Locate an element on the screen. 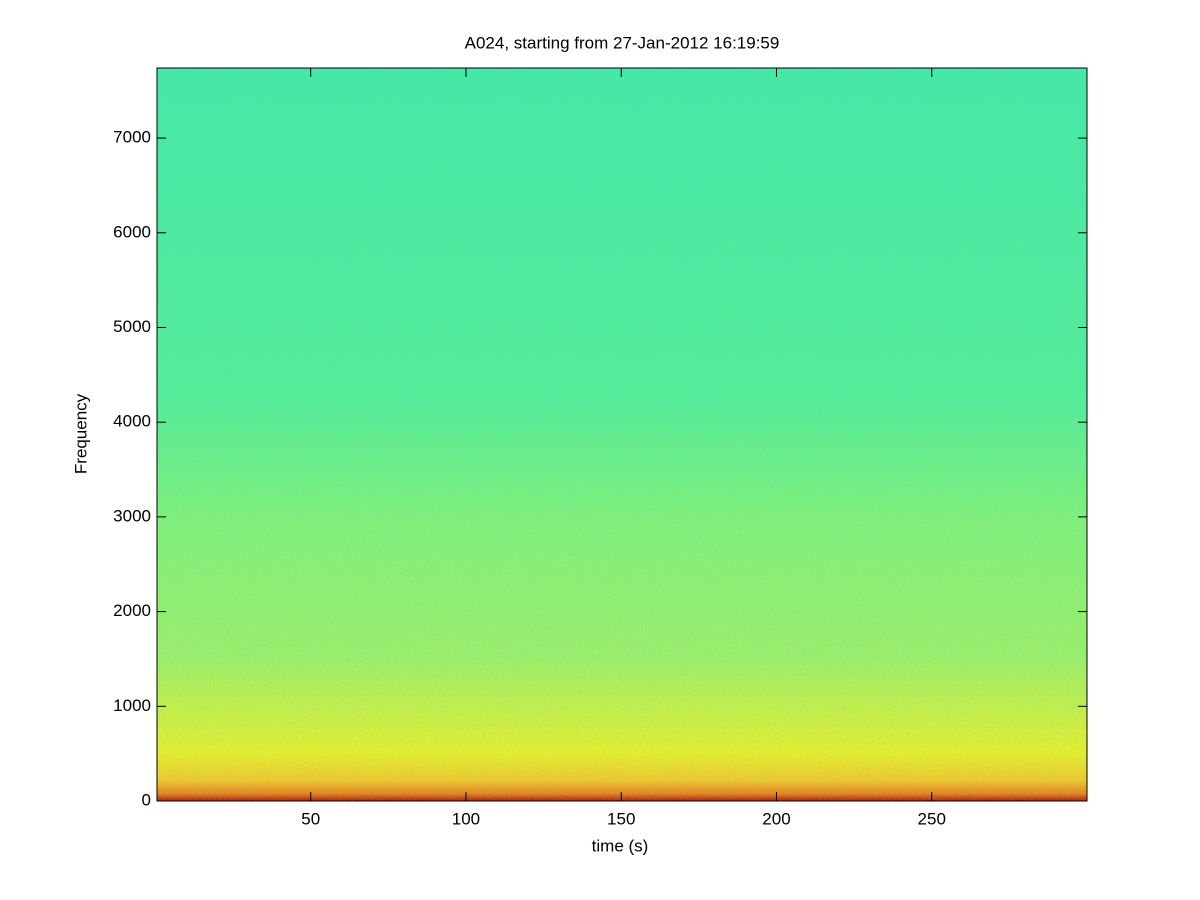 This screenshot has width=1200, height=900. y-tick-label: 3000 is located at coordinates (132, 515).